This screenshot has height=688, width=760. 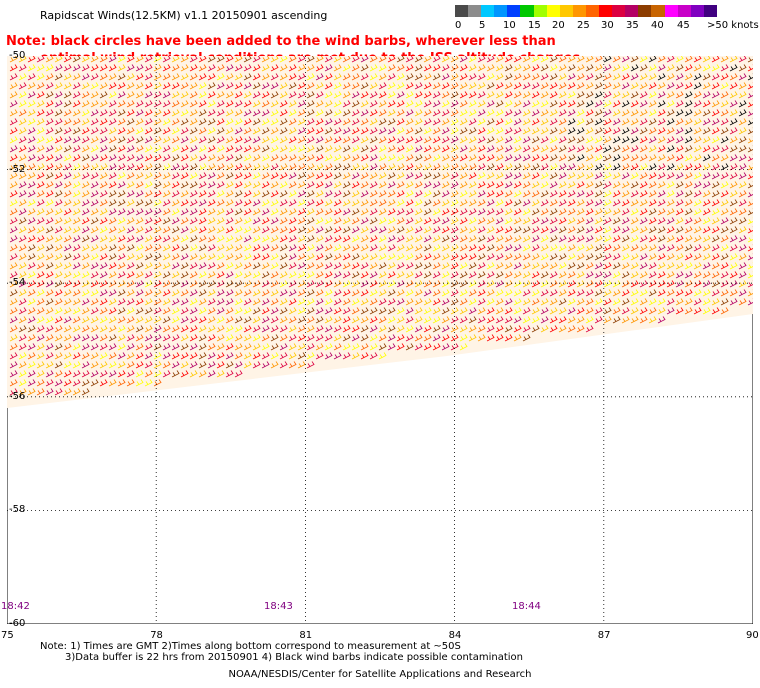 What do you see at coordinates (17, 623) in the screenshot?
I see `latitude-label: -60` at bounding box center [17, 623].